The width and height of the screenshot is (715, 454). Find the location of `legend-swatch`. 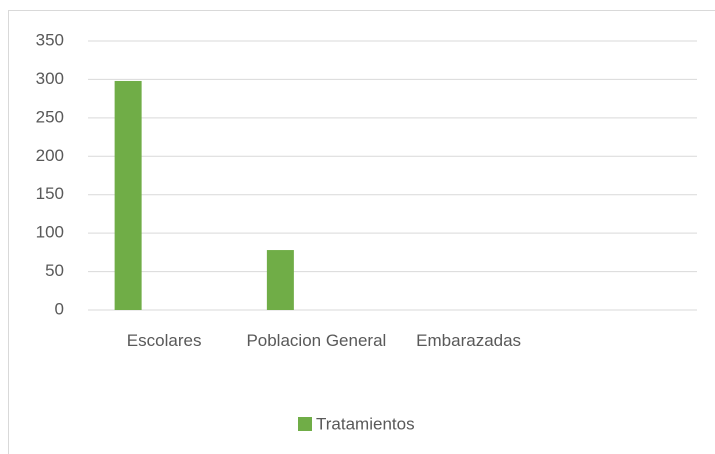

legend-swatch is located at coordinates (305, 424).